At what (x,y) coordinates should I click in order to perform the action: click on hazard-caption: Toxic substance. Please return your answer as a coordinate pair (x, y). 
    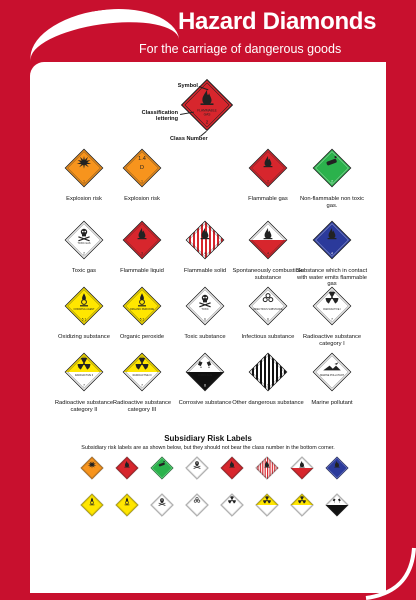
    Looking at the image, I should click on (205, 337).